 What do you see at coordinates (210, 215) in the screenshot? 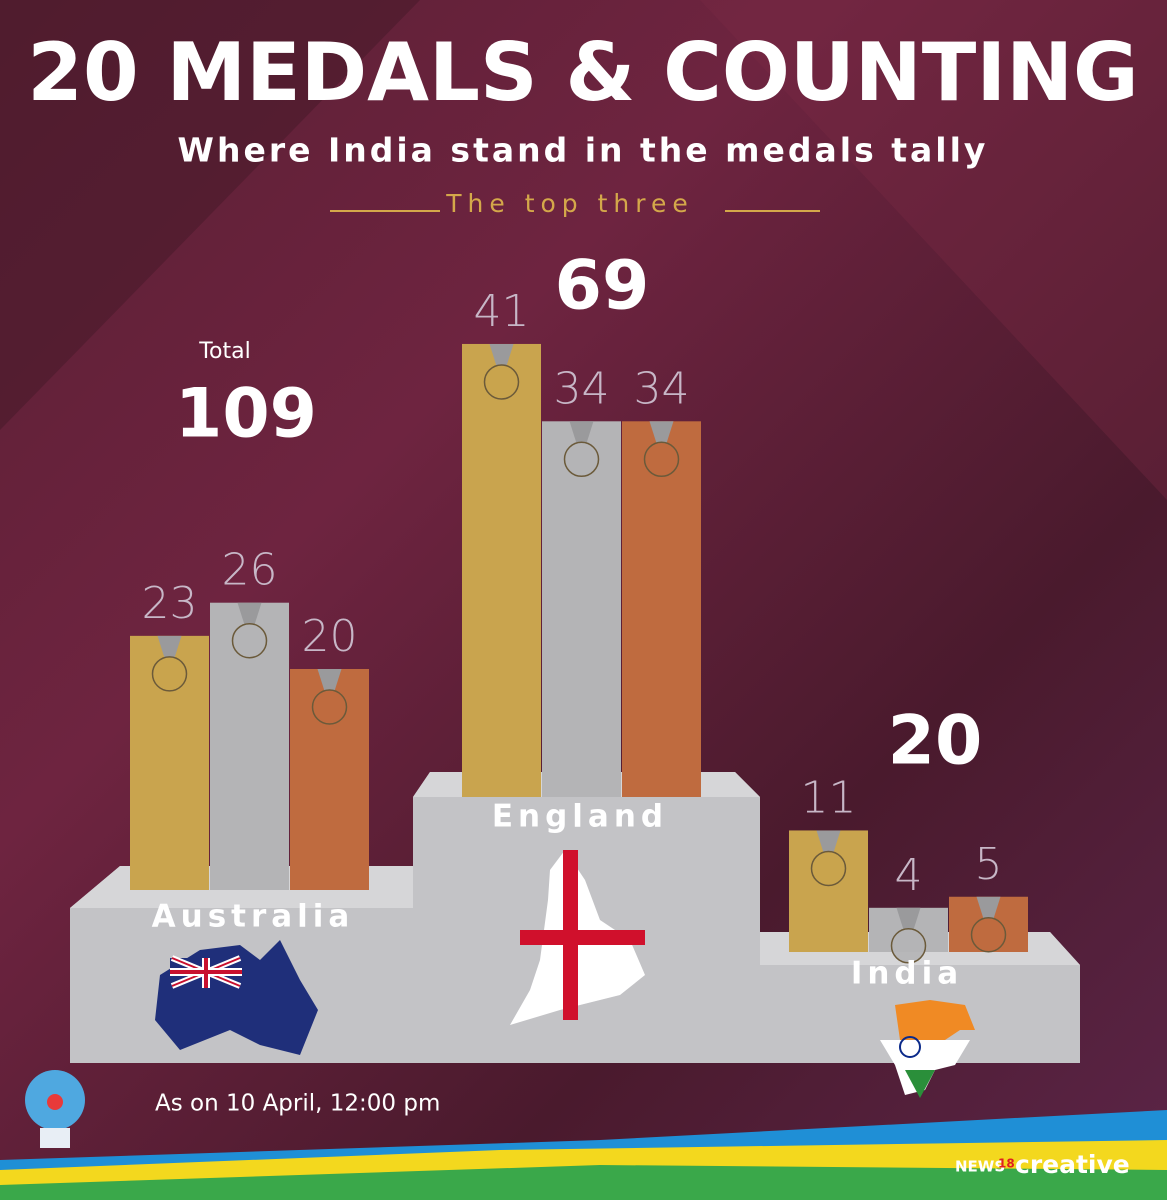
I see `bg-shape` at bounding box center [210, 215].